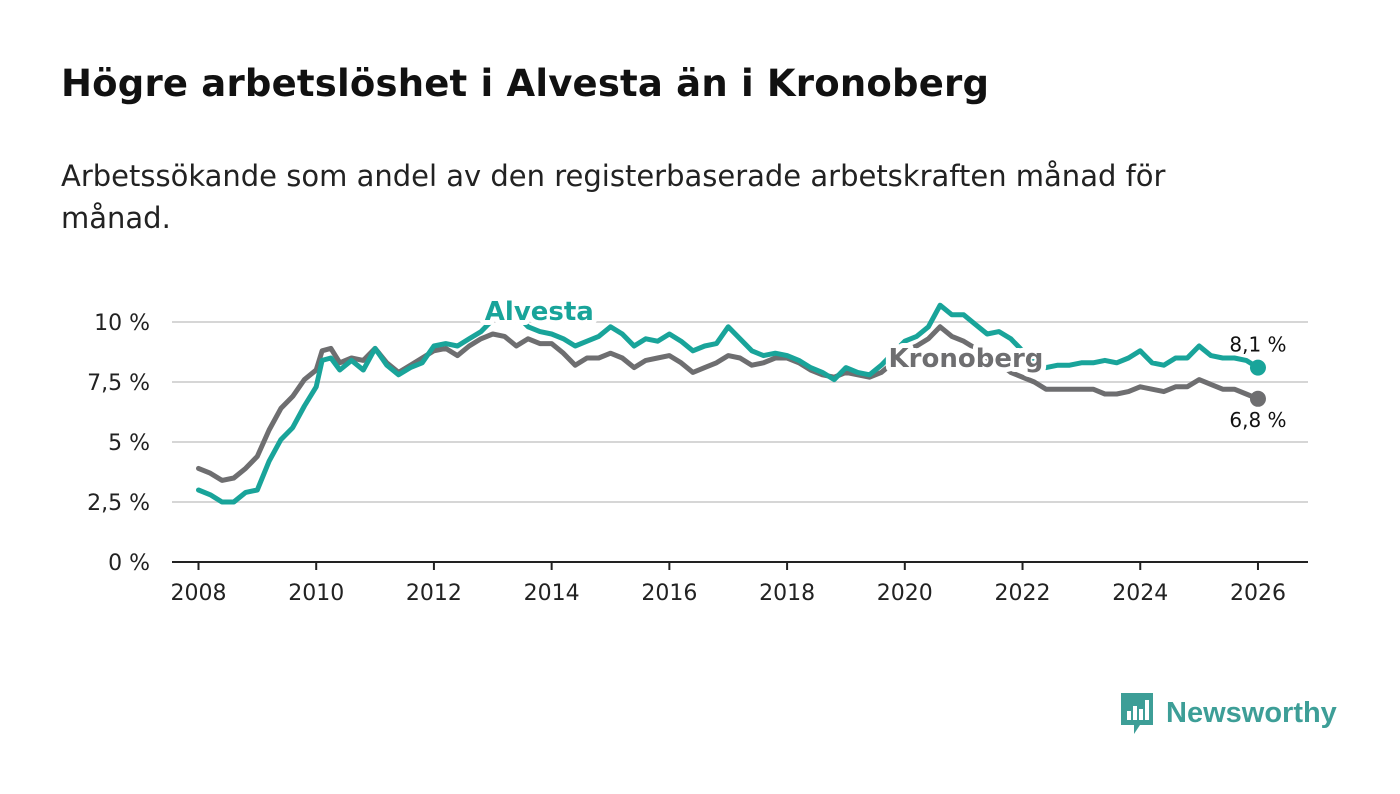  What do you see at coordinates (129, 563) in the screenshot?
I see `y-tick-label: 0 %` at bounding box center [129, 563].